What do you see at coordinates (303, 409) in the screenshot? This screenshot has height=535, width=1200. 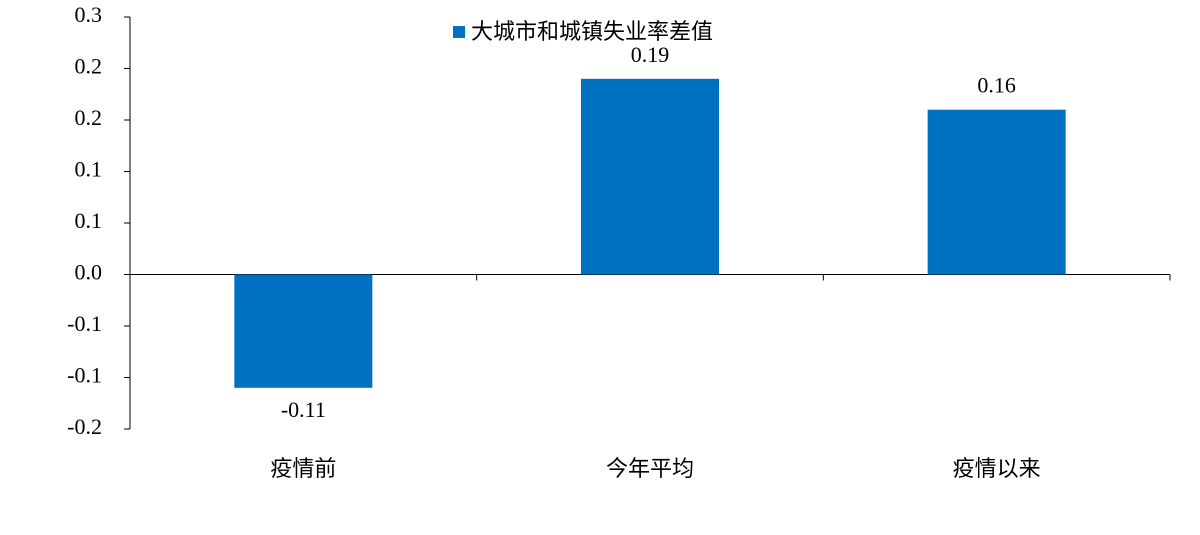 I see `data-label: -0.11` at bounding box center [303, 409].